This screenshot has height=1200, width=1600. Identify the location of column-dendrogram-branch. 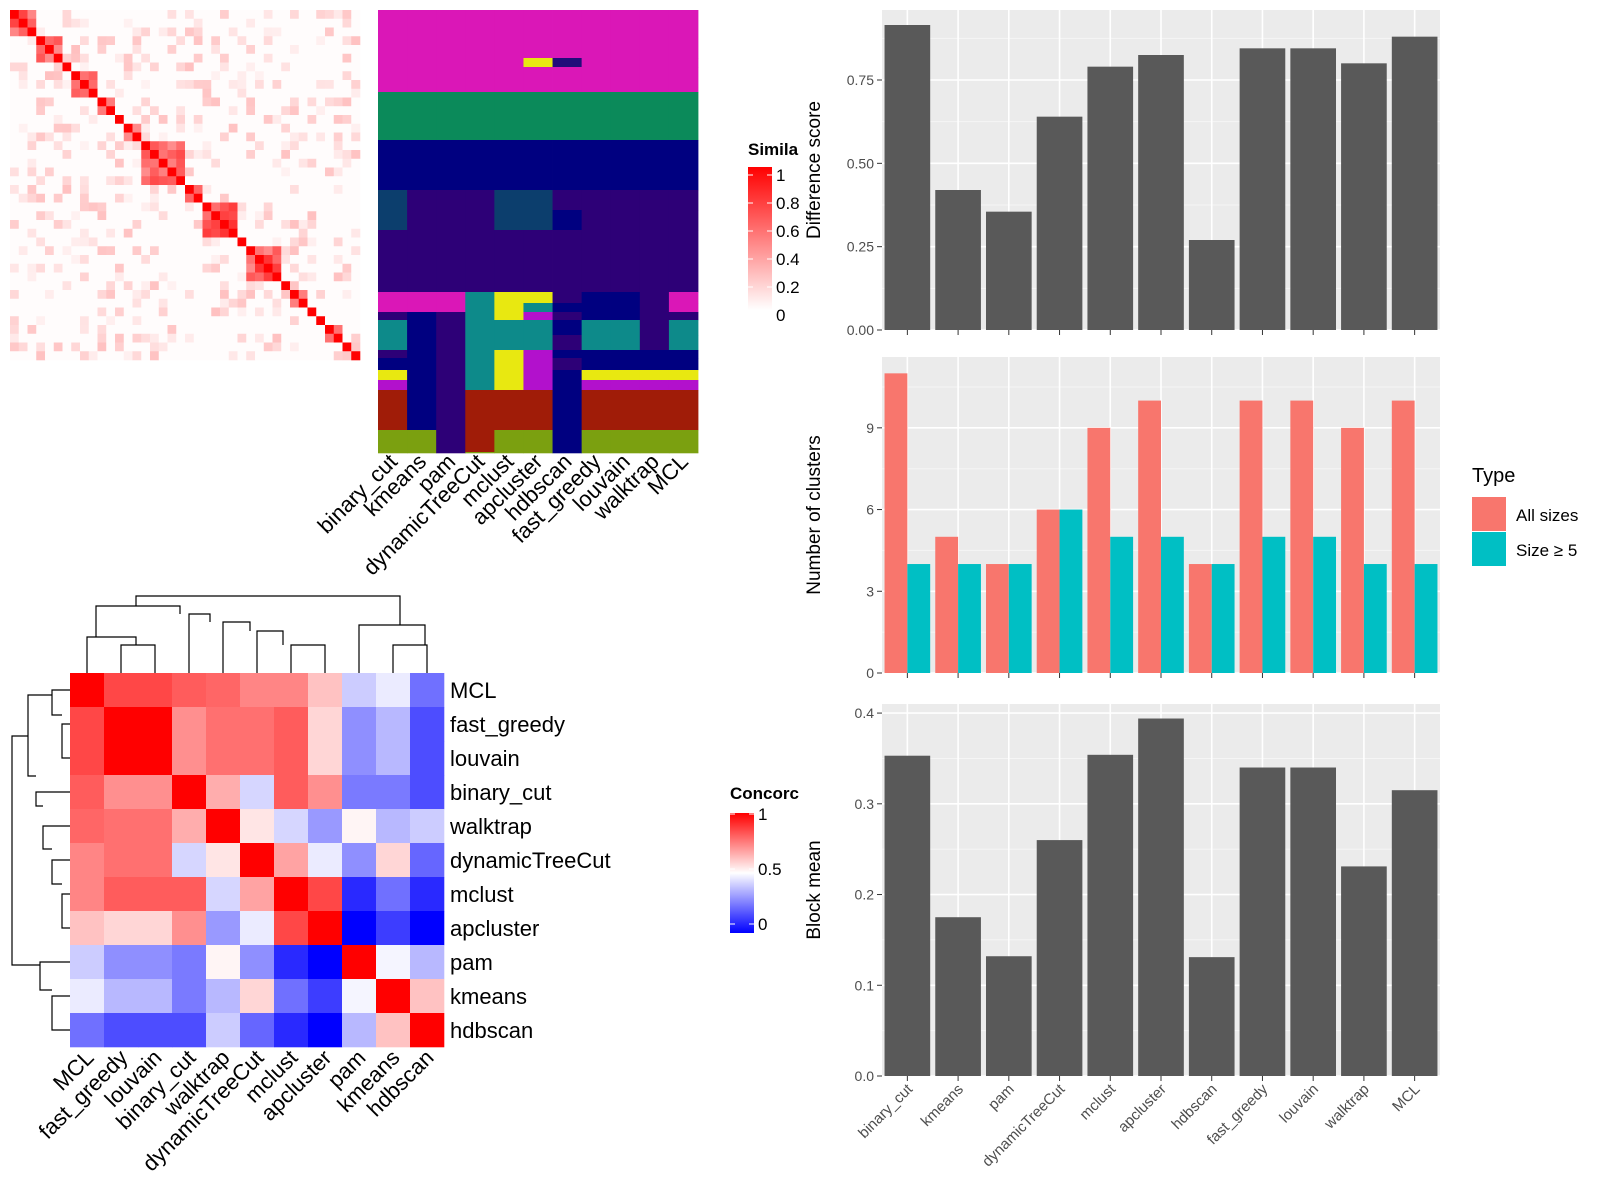
(236, 647).